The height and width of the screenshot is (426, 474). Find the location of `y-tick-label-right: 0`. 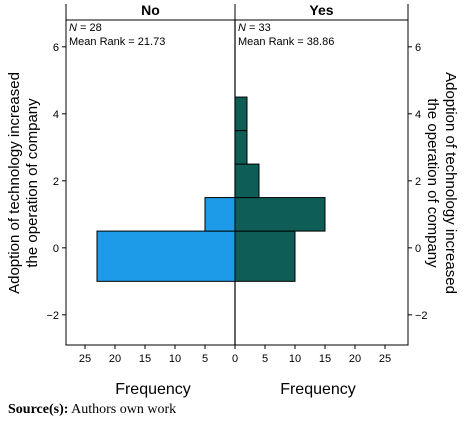

y-tick-label-right: 0 is located at coordinates (418, 249).